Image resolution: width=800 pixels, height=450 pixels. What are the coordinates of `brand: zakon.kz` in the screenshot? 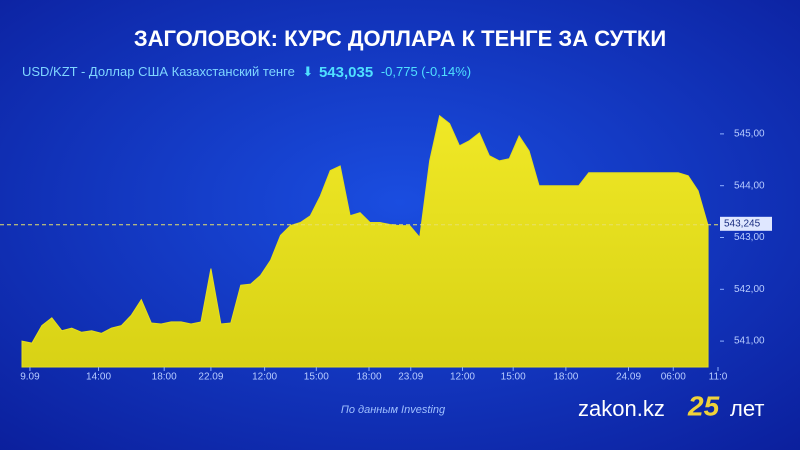 It's located at (621, 408).